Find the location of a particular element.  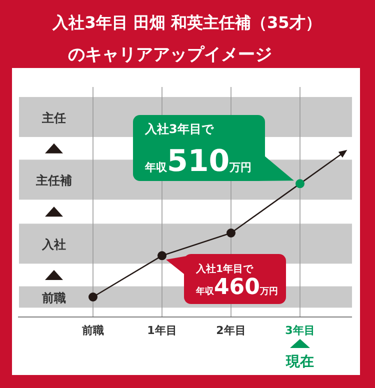

band-label: 前職 is located at coordinates (53, 298).